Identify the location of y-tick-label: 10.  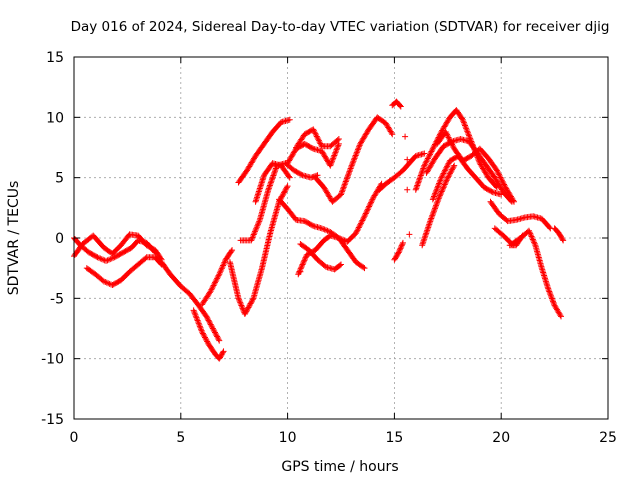
(55, 118).